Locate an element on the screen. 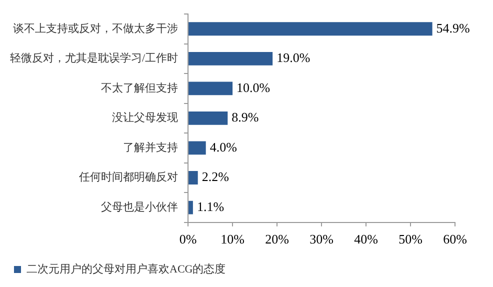 This screenshot has height=287, width=493. data-label: 19.0% is located at coordinates (293, 58).